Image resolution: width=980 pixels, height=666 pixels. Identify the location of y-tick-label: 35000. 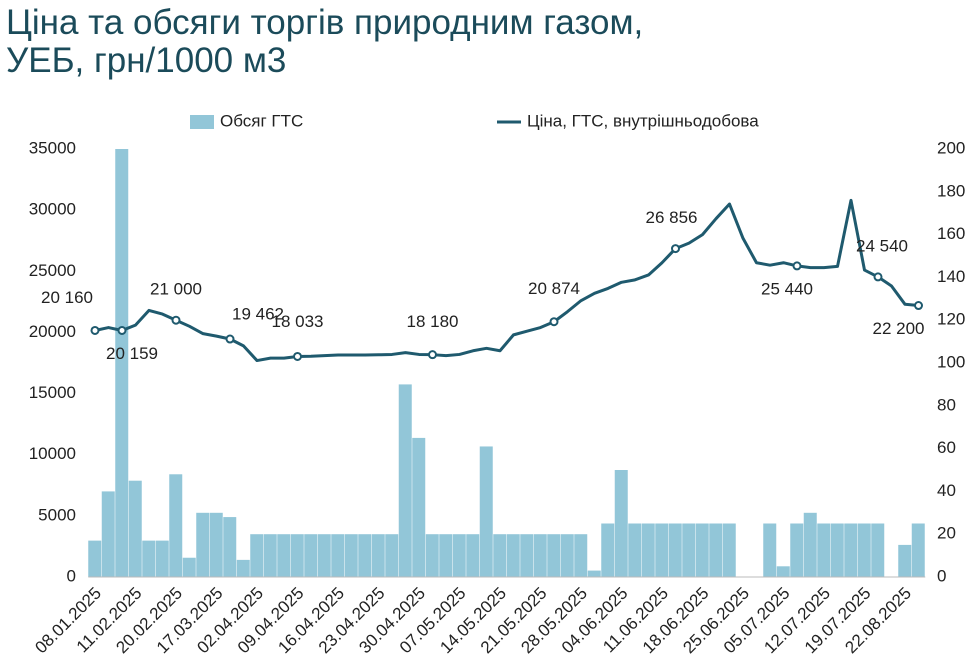
(52, 147).